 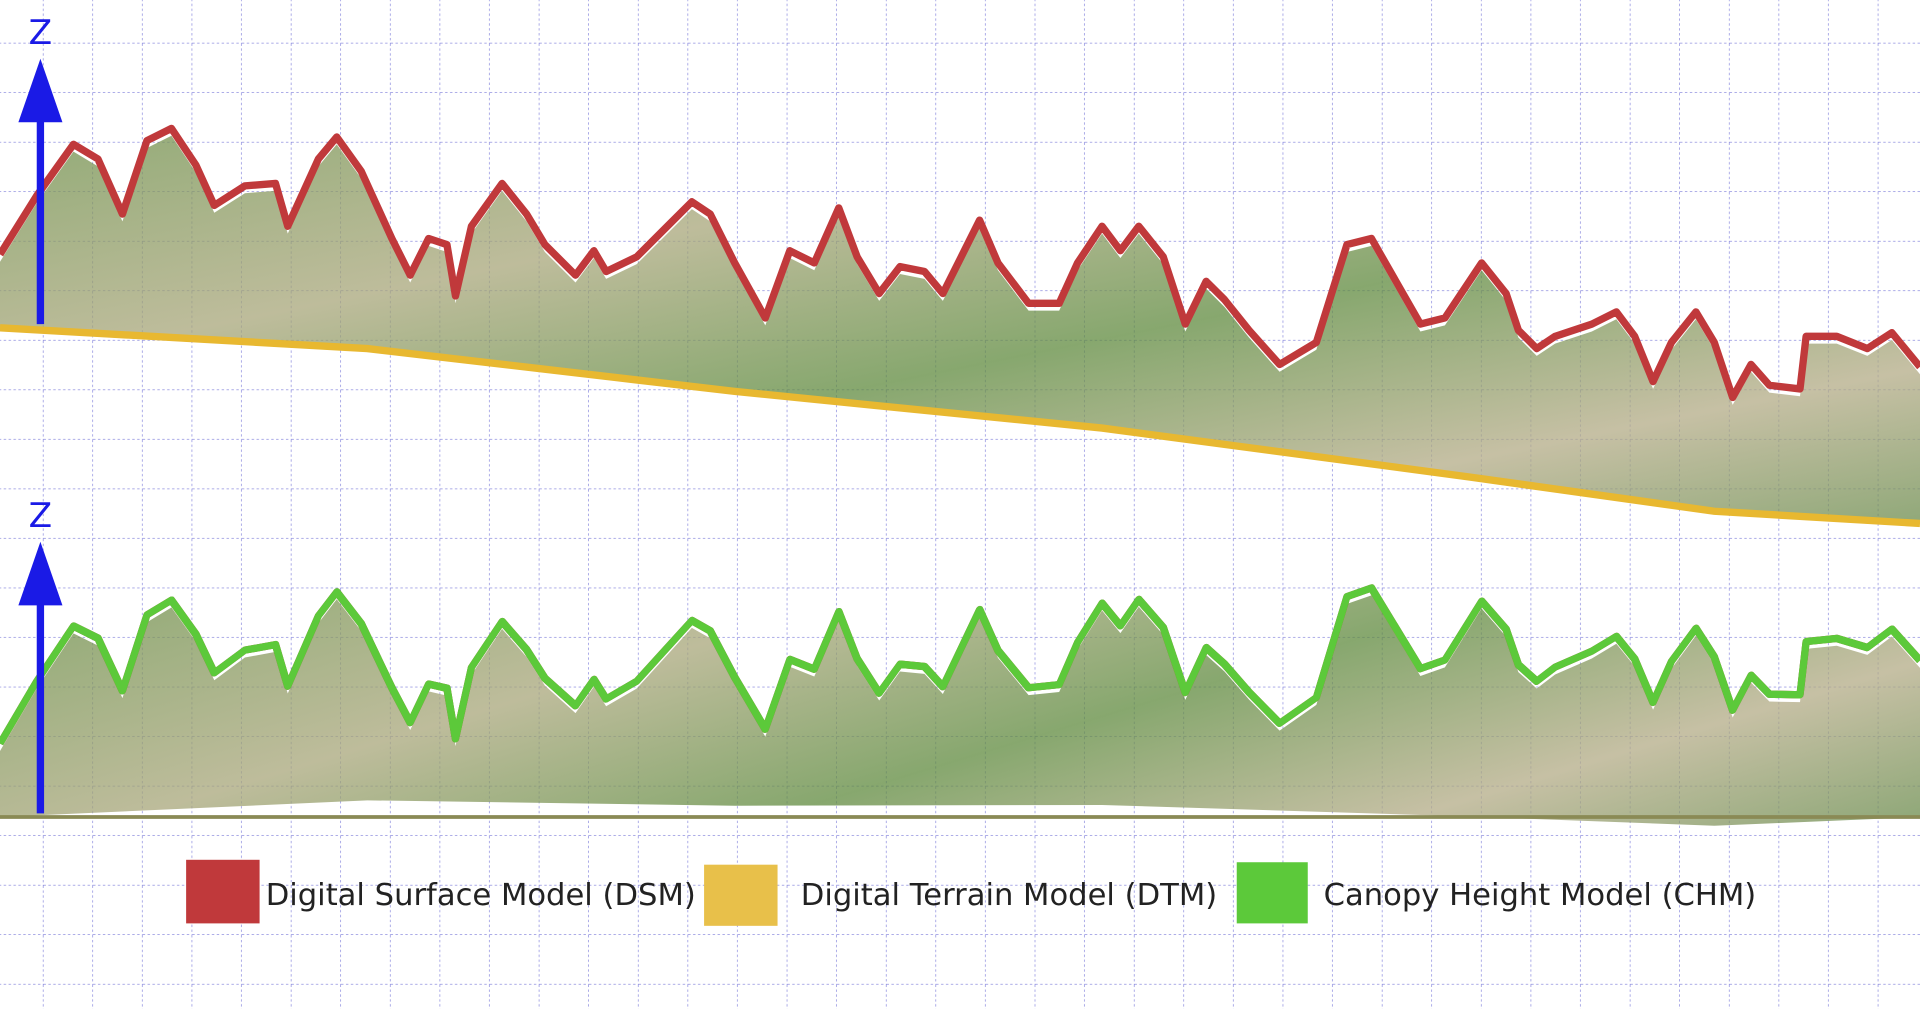 I want to click on z-arrow-bottom, so click(x=40, y=573).